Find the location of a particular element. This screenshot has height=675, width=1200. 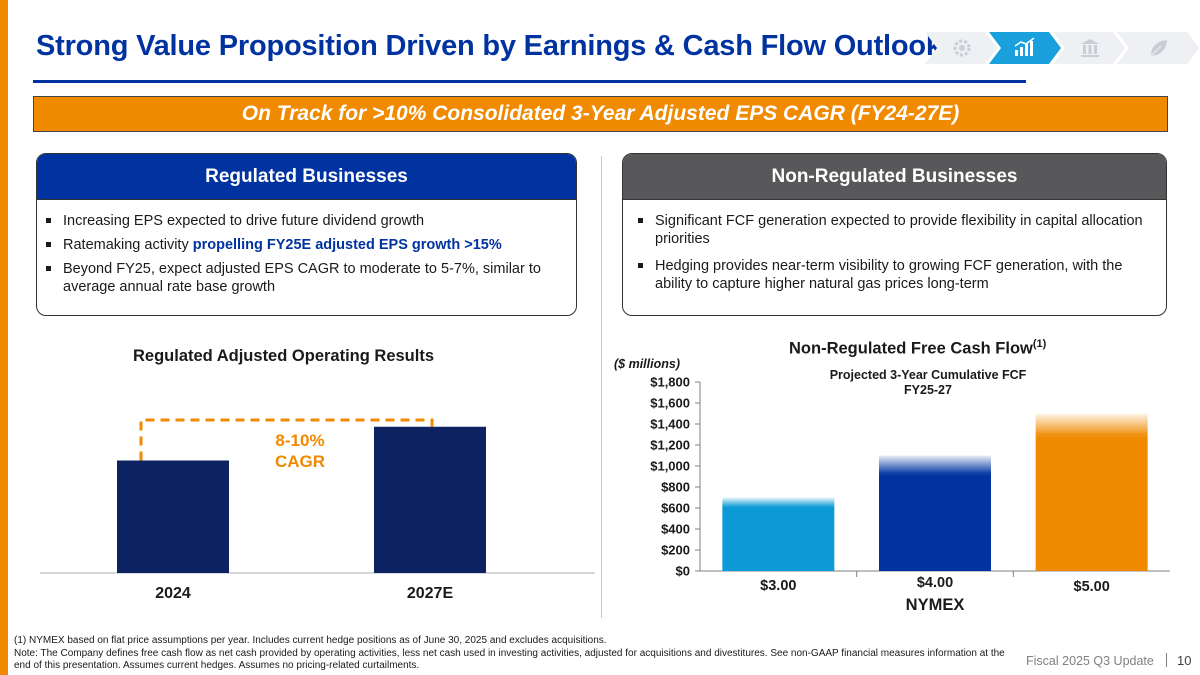

institution-icon is located at coordinates (1090, 48).